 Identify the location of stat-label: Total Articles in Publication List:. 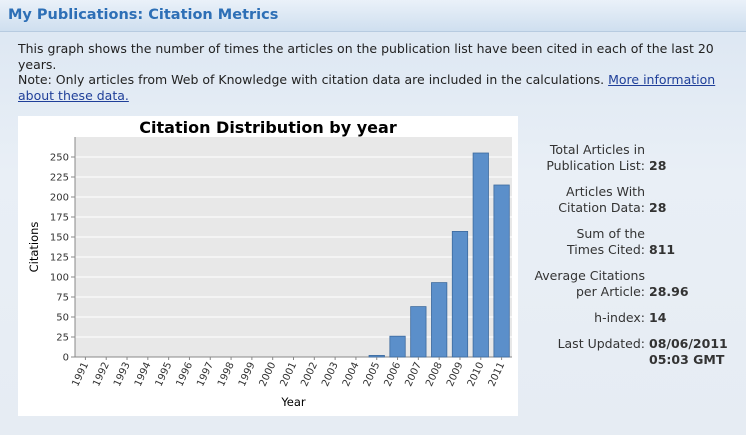
(572, 158).